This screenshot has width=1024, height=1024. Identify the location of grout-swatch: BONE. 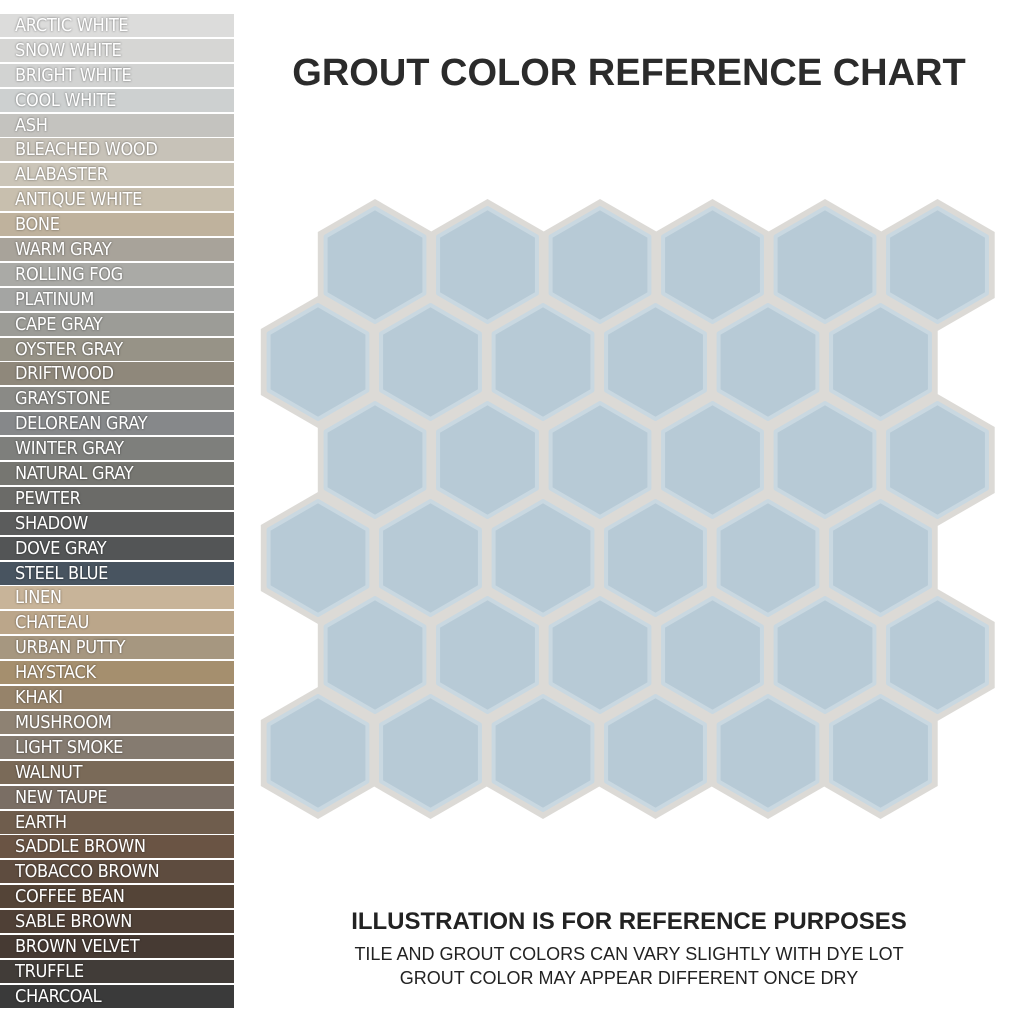
(117, 225).